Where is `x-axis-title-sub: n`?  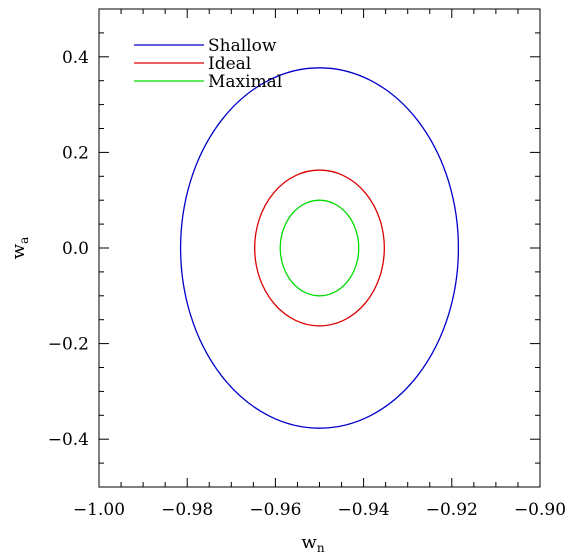
x-axis-title-sub: n is located at coordinates (321, 547).